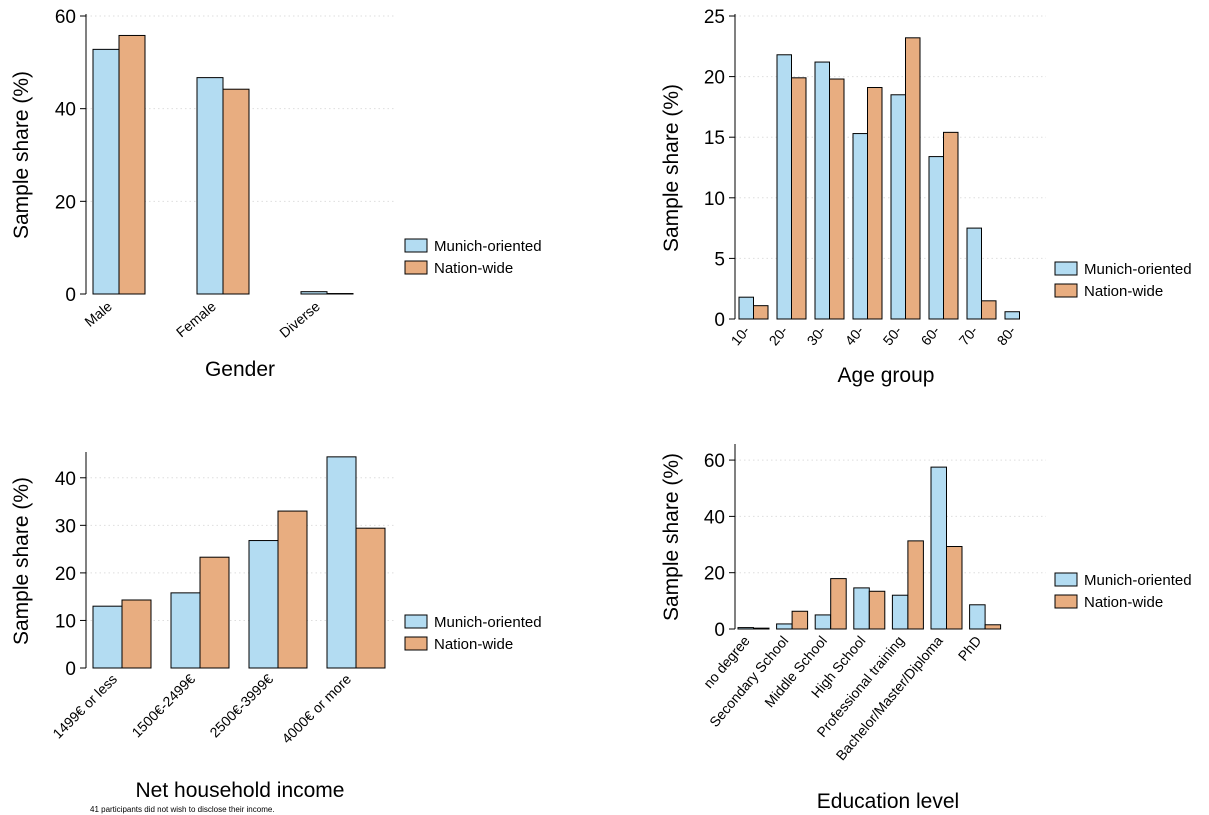 This screenshot has height=815, width=1209. I want to click on x-tick-label: 1500€-2499€, so click(163, 706).